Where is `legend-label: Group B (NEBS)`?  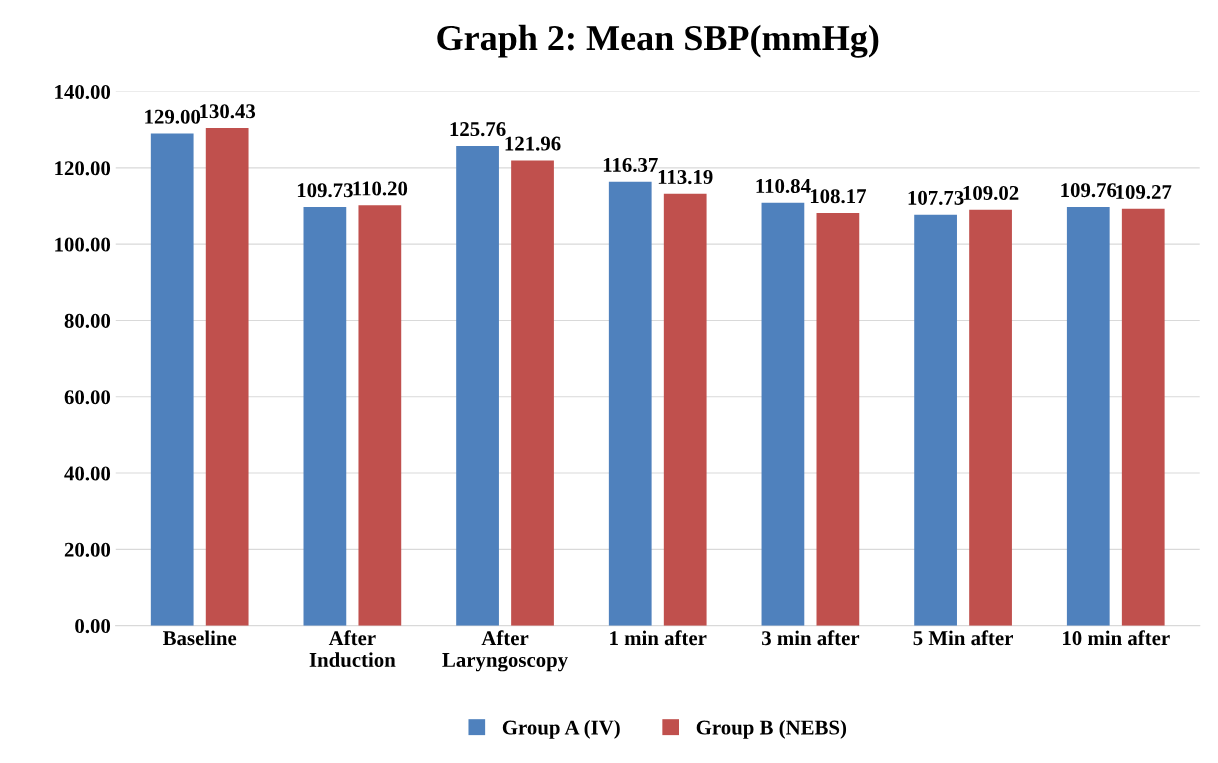
legend-label: Group B (NEBS) is located at coordinates (771, 729).